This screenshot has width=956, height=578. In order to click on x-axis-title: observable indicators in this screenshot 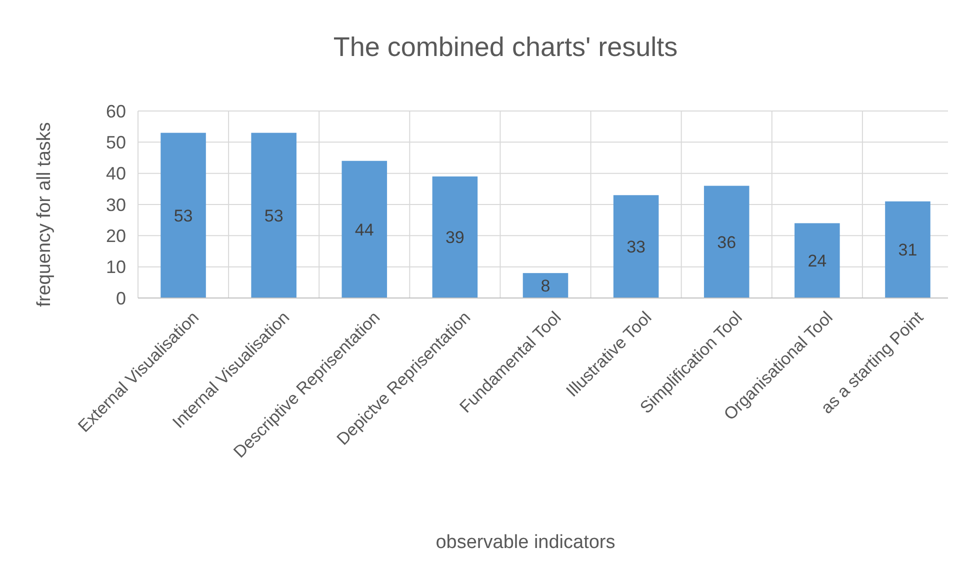, I will do `click(526, 542)`.